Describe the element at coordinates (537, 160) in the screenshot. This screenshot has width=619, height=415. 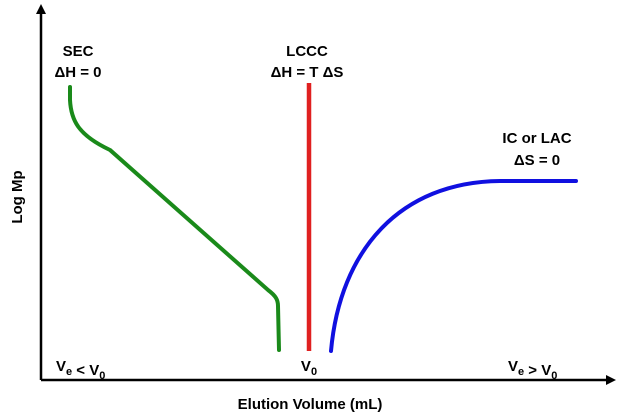
I see `ic-lac-condition: ΔS = 0` at that location.